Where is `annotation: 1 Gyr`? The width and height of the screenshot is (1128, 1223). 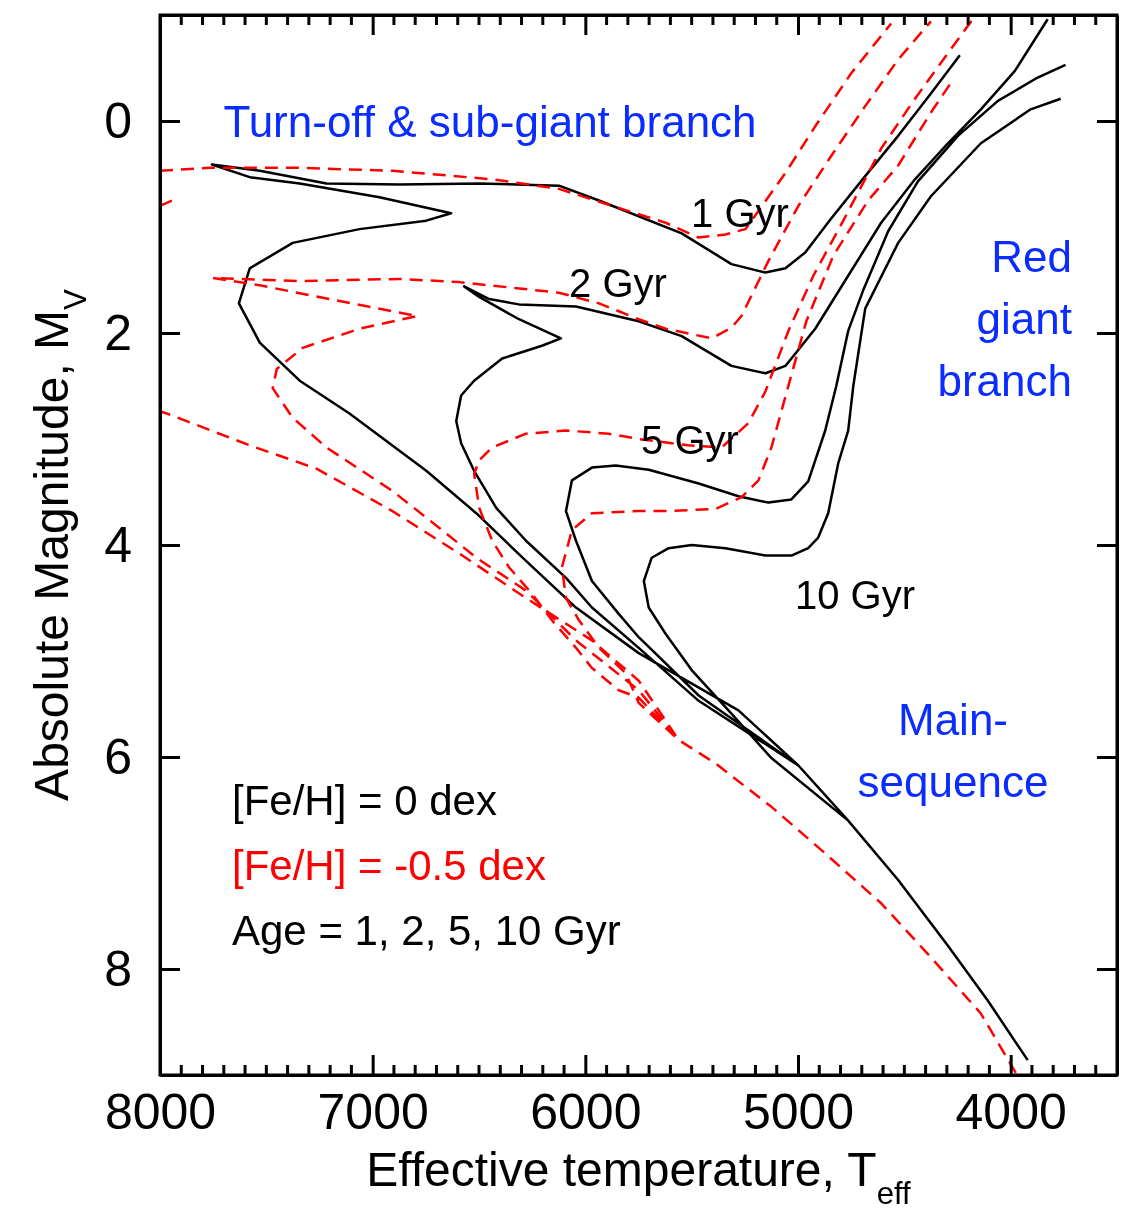
annotation: 1 Gyr is located at coordinates (740, 213).